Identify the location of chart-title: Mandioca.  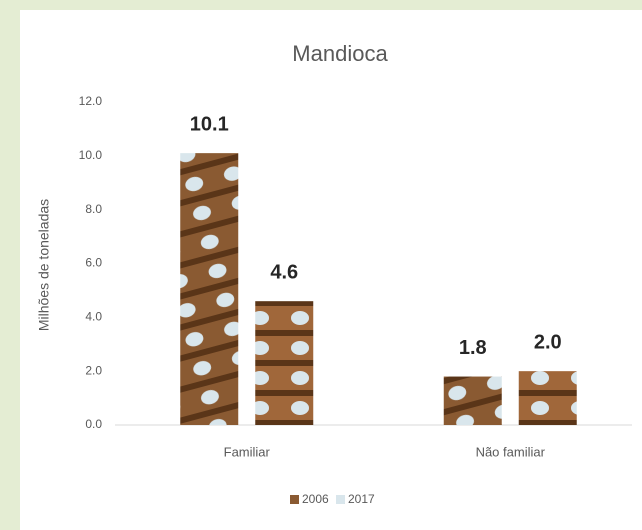
(340, 53).